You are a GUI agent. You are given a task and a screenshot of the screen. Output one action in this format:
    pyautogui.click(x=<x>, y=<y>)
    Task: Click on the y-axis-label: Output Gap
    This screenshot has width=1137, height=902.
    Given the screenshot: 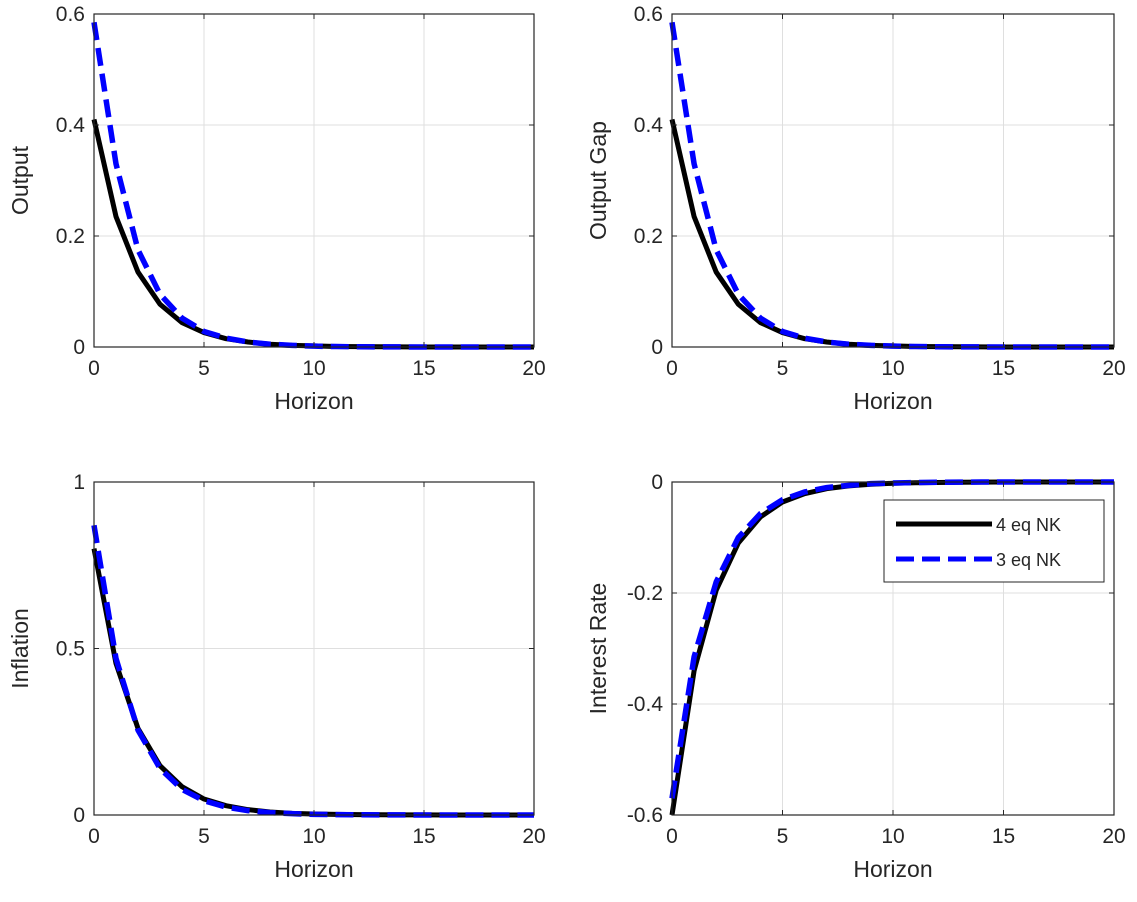 What is the action you would take?
    pyautogui.click(x=598, y=180)
    